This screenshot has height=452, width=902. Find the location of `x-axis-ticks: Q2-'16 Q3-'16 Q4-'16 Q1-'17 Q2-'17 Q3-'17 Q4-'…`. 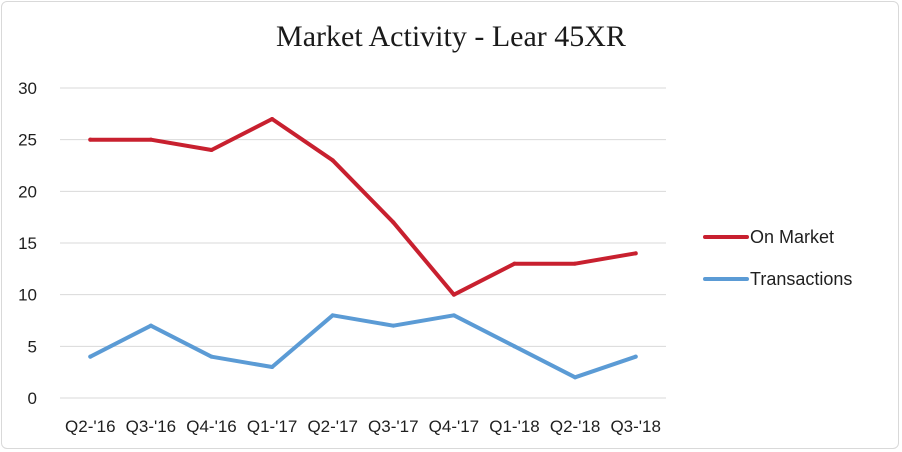

x-axis-ticks: Q2-'16 Q3-'16 Q4-'16 Q1-'17 Q2-'17 Q3-'17 Q4-'… is located at coordinates (363, 426).